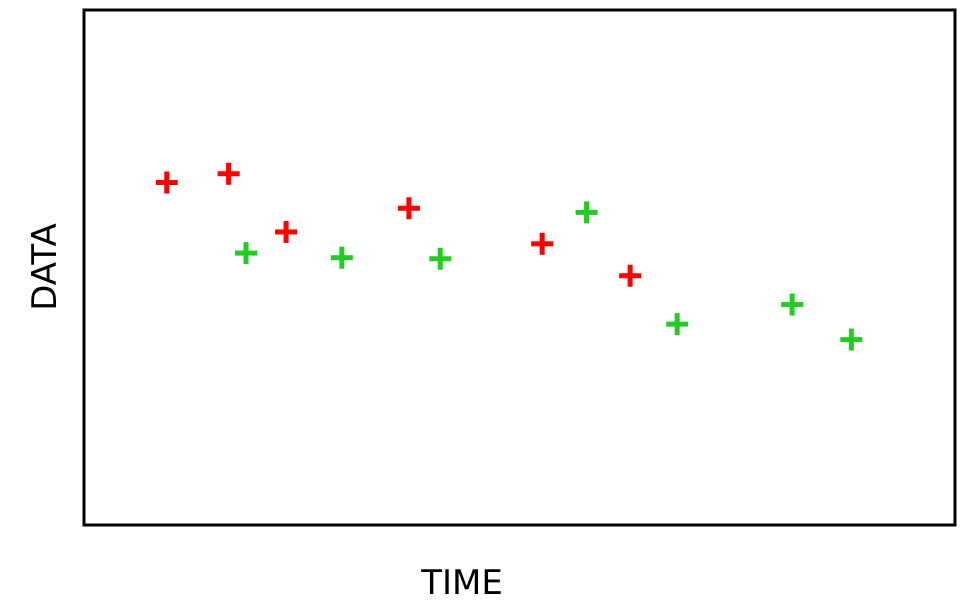 This screenshot has height=609, width=975. What do you see at coordinates (45, 267) in the screenshot?
I see `y-axis-label: DATA` at bounding box center [45, 267].